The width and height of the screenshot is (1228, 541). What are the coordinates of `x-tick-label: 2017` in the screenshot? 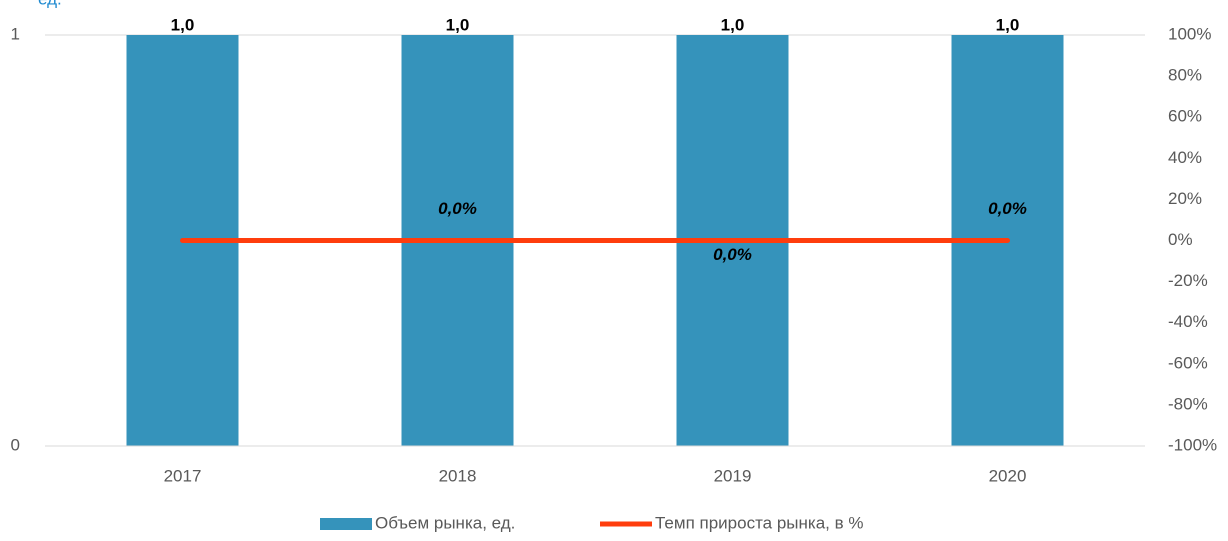 It's located at (183, 475).